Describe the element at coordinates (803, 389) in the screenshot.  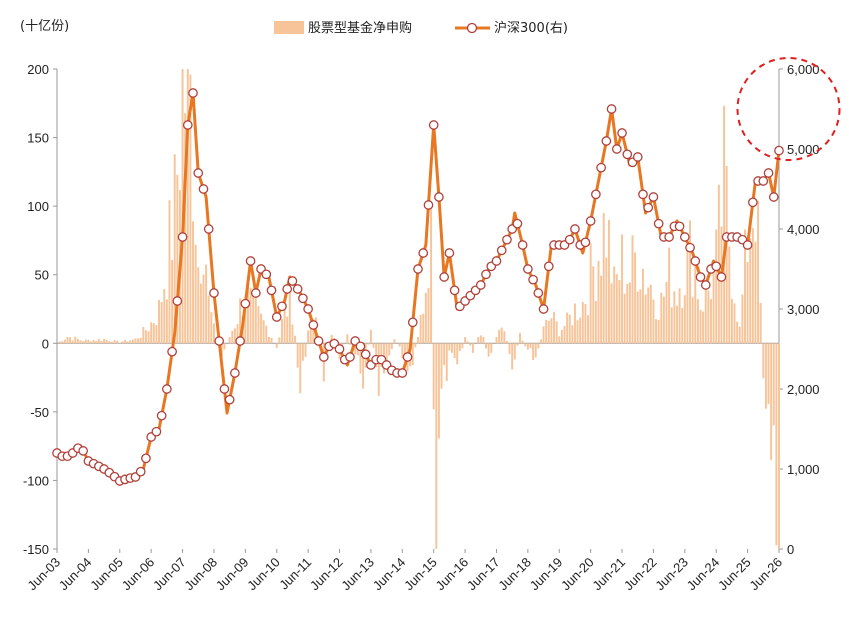
I see `right-axis-tick-label: 2,000` at that location.